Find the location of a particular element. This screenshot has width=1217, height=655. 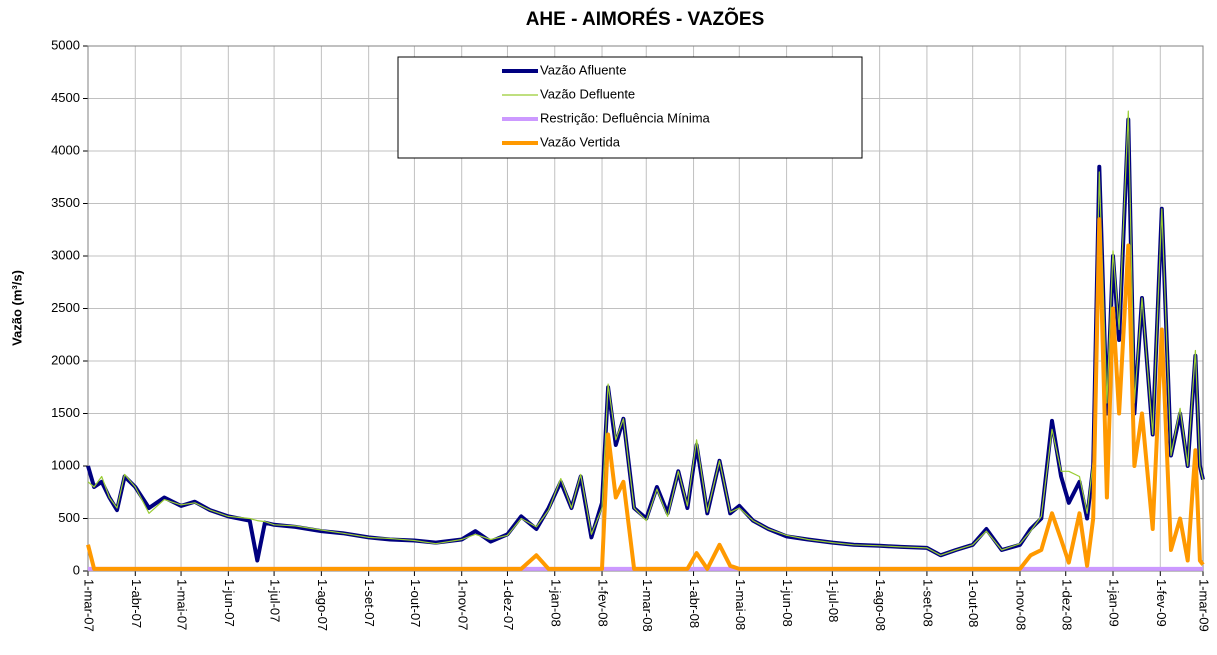

x-tick-label: 1-mai-07 is located at coordinates (182, 604).